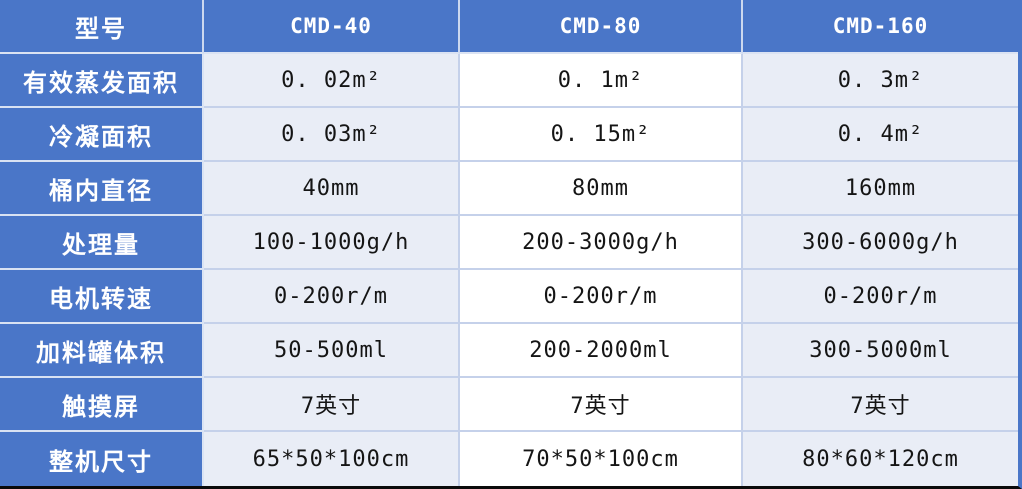 The image size is (1022, 489). I want to click on row-label-condensation-area: 冷凝面积, so click(102, 135).